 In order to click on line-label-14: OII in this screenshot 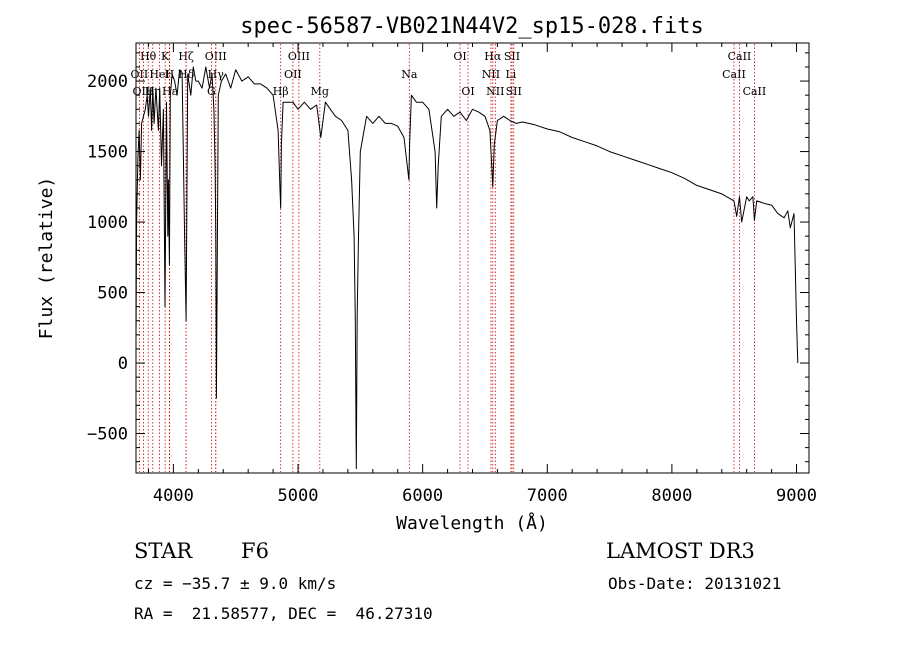, I will do `click(293, 74)`.